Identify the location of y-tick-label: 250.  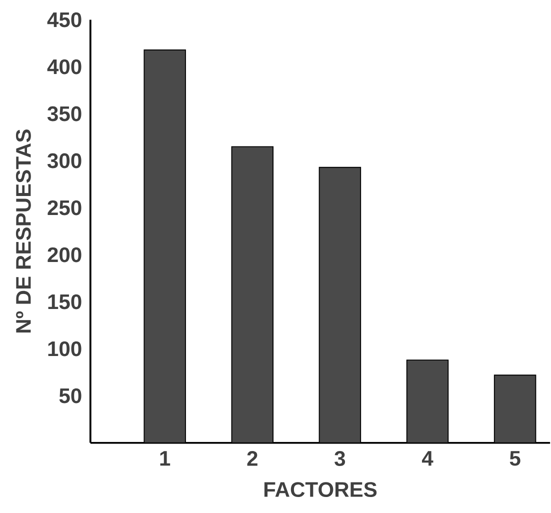
(65, 208).